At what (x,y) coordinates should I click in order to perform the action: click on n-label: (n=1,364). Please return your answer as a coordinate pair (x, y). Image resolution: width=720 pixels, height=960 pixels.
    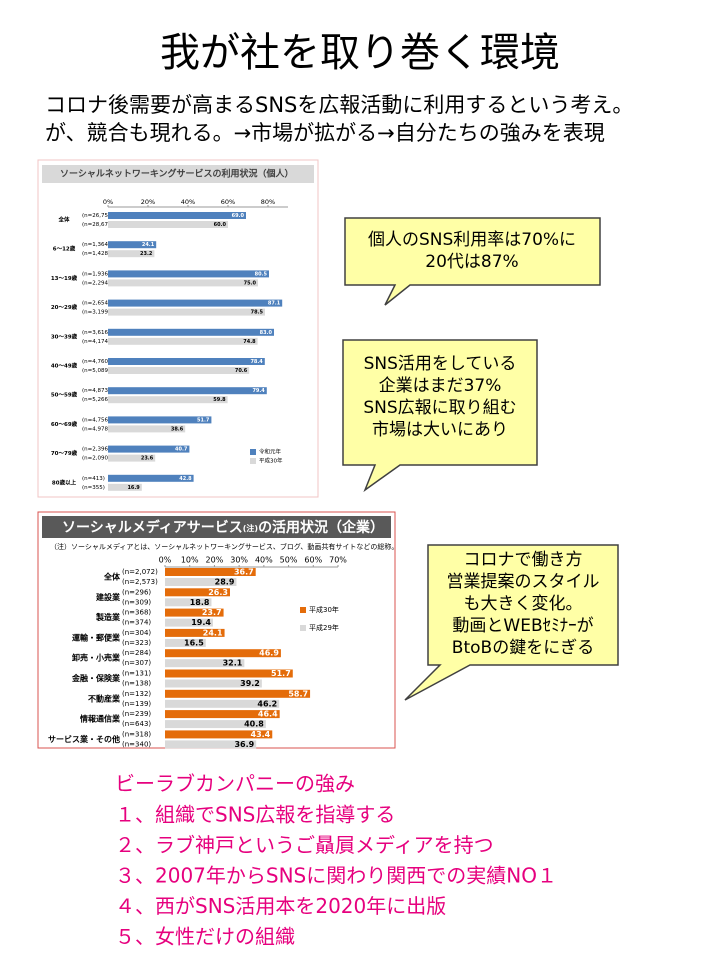
    Looking at the image, I should click on (96, 245).